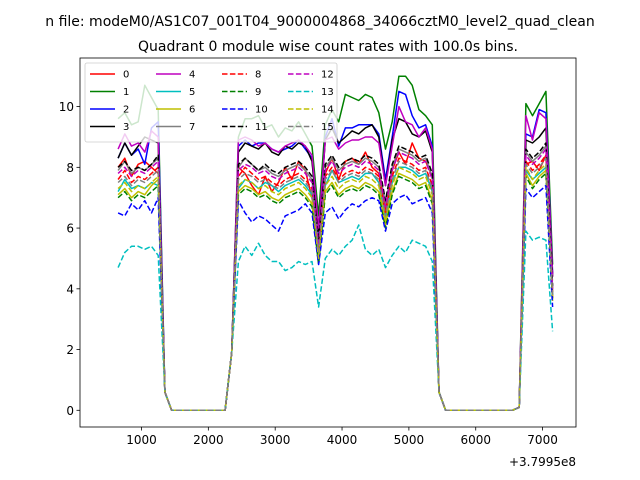 The width and height of the screenshot is (640, 480). Describe the element at coordinates (542, 440) in the screenshot. I see `x-tick-label: 7000` at that location.